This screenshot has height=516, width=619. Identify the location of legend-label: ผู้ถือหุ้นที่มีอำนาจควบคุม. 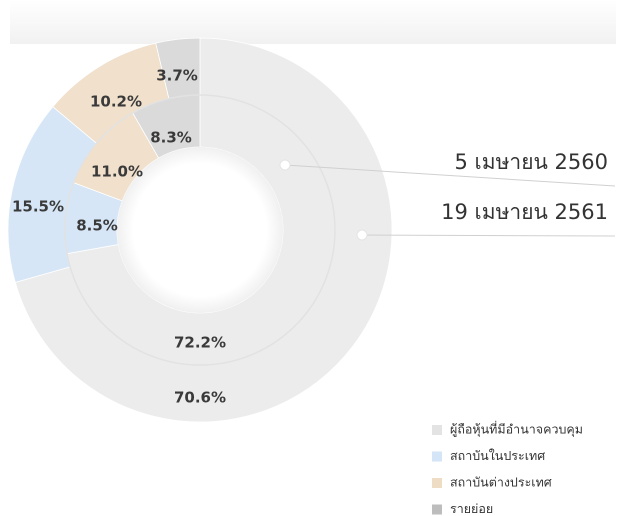
(516, 429).